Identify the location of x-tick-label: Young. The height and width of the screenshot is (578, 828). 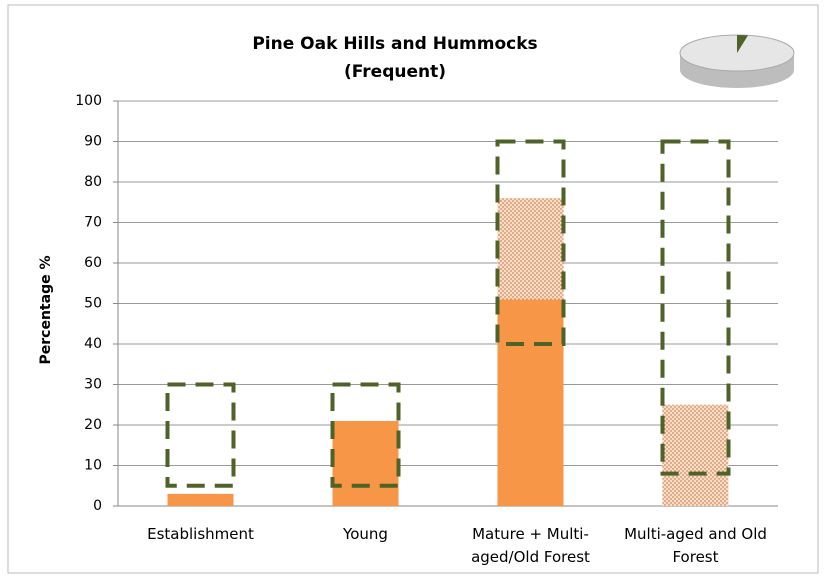
(365, 534).